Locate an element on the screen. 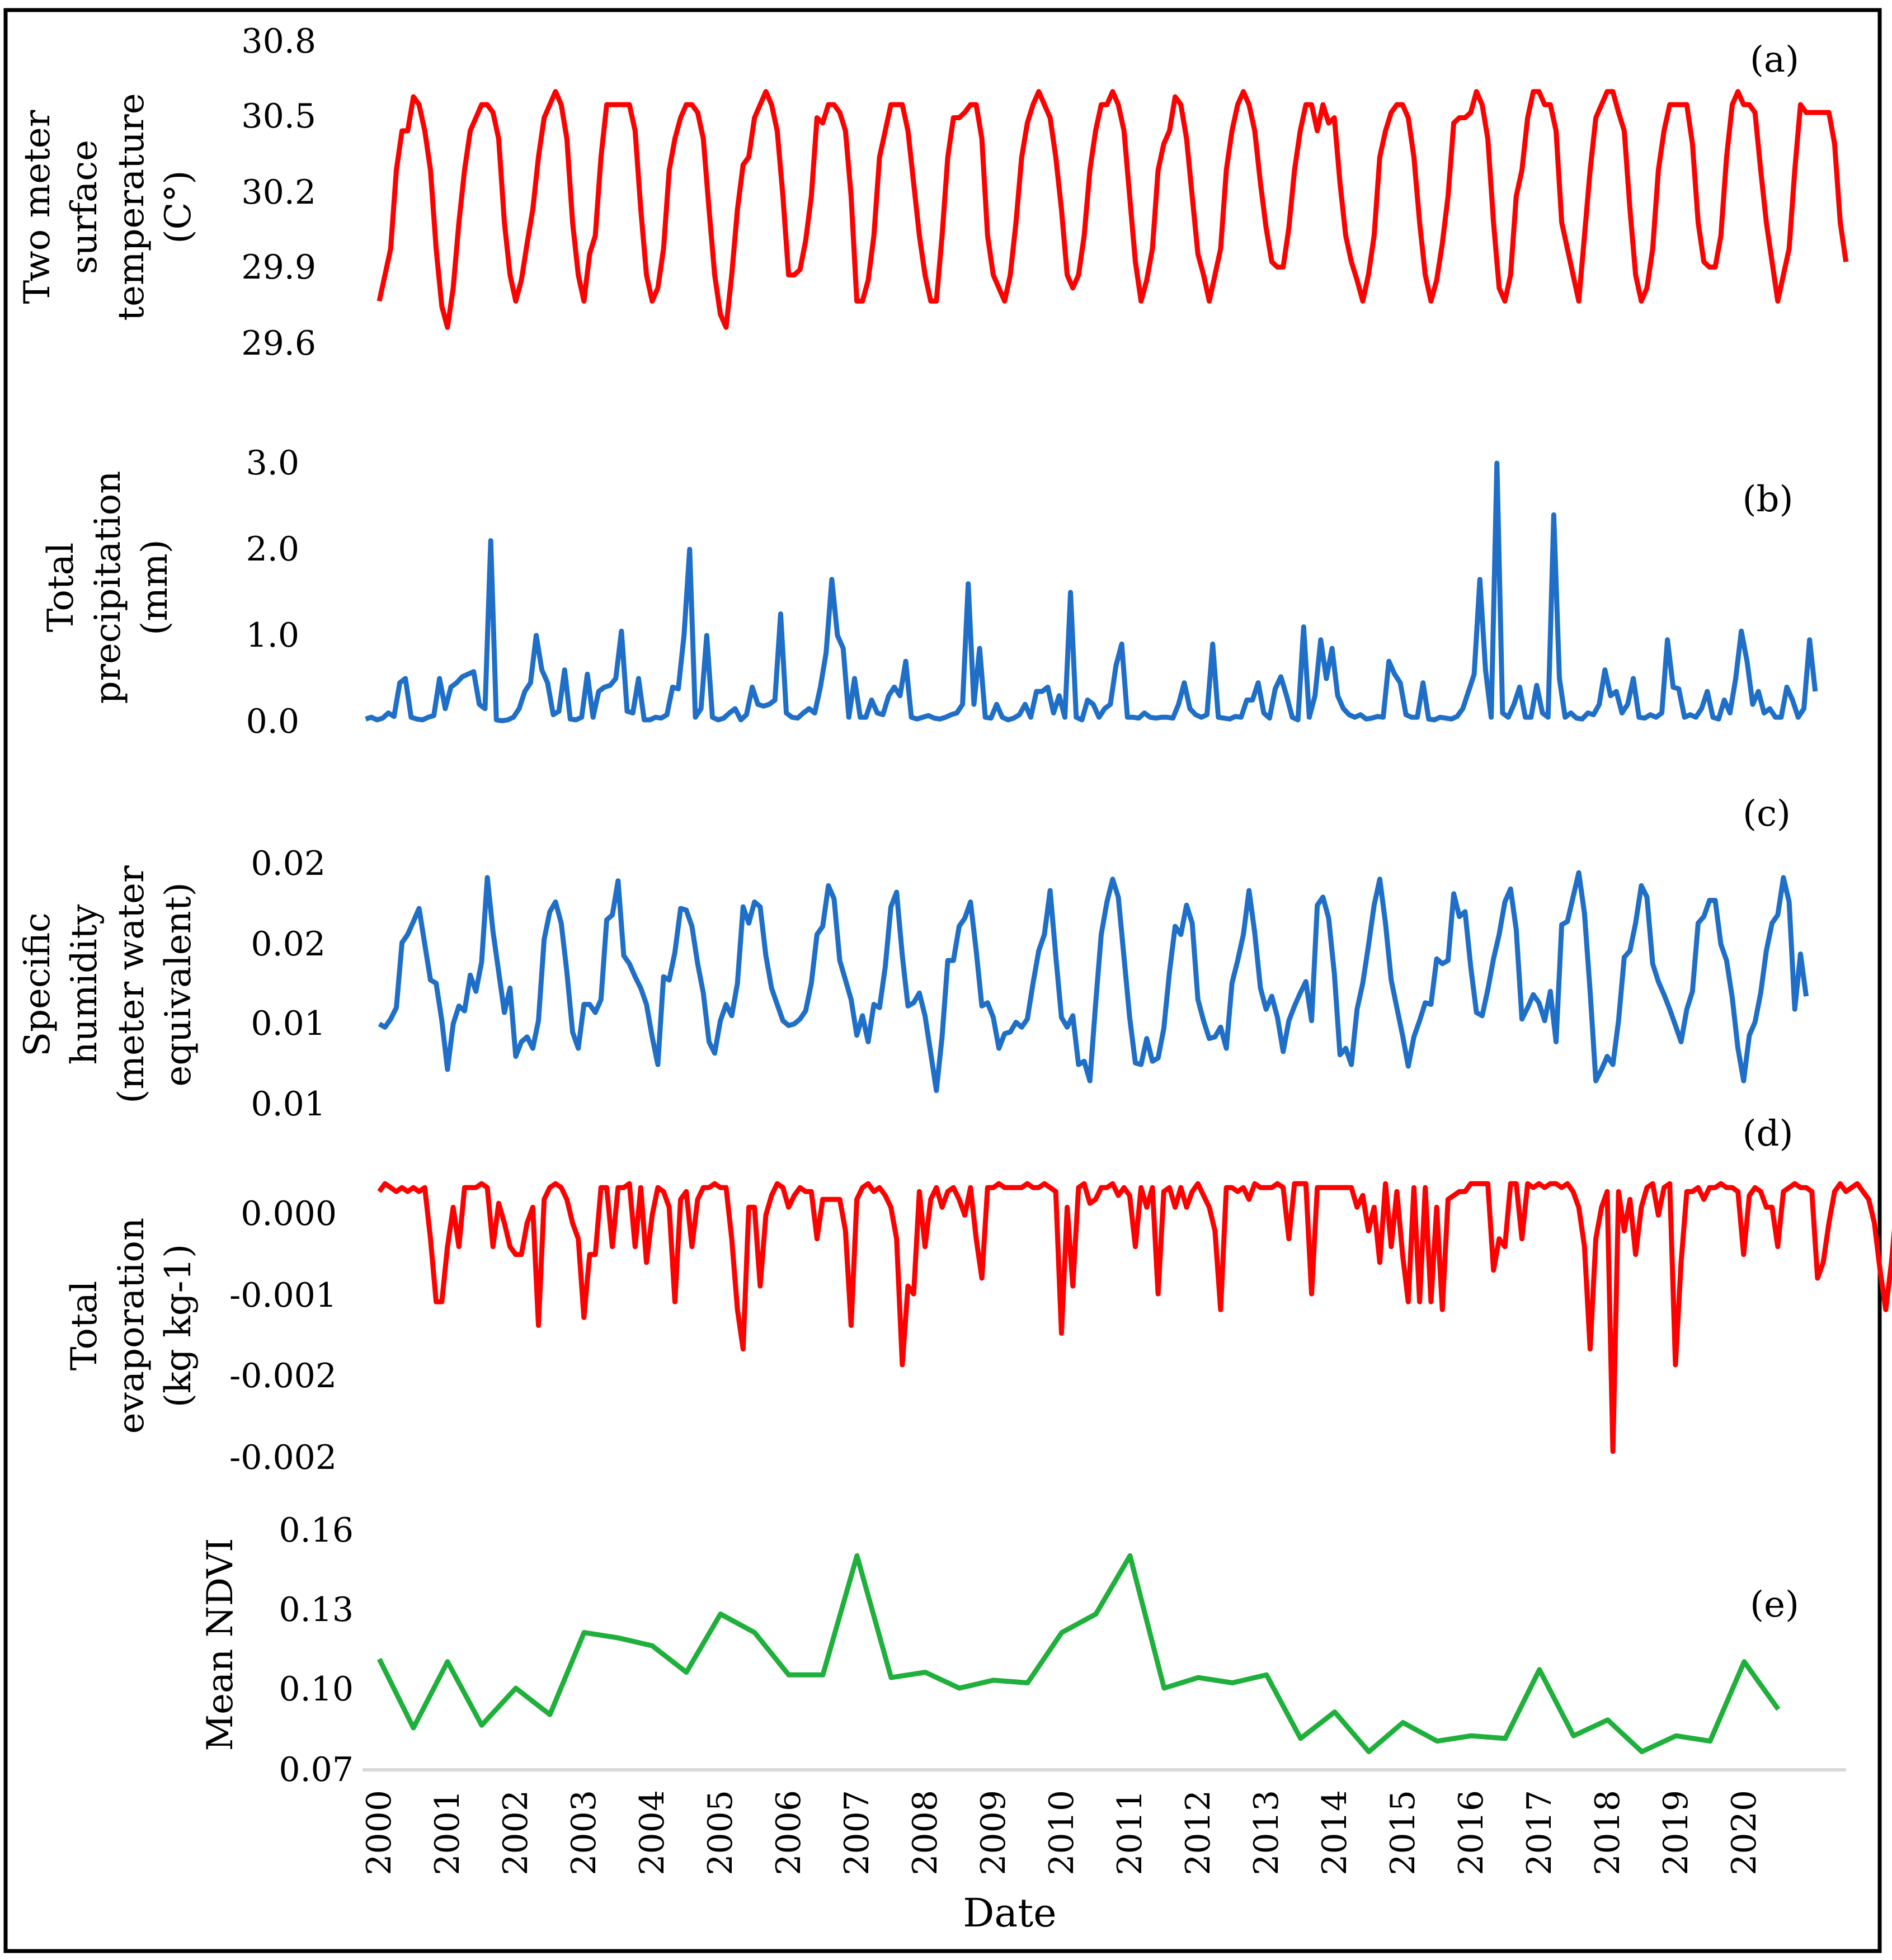 The width and height of the screenshot is (1892, 1960). x-tick-2006: 2006 is located at coordinates (788, 1833).